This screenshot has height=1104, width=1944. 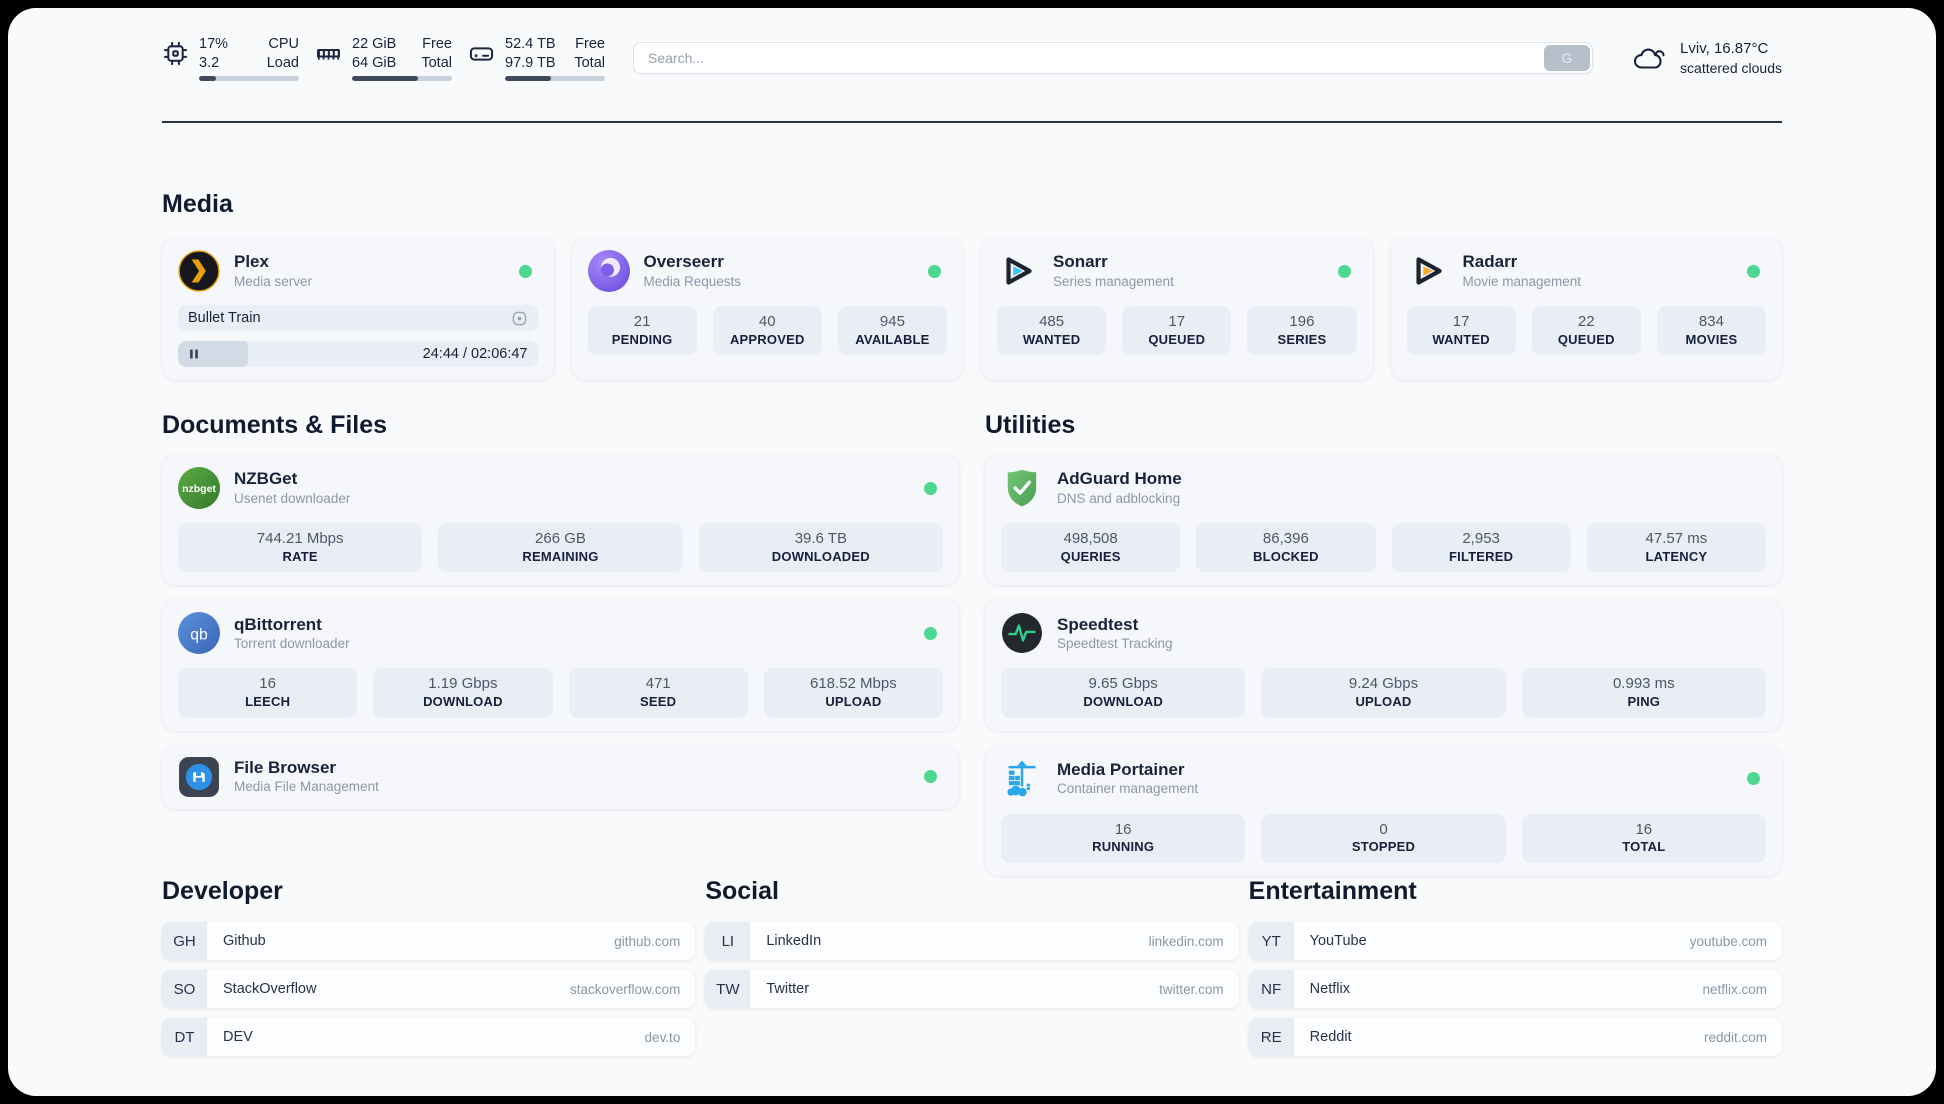 What do you see at coordinates (266, 479) in the screenshot?
I see `app-name: NZBGet` at bounding box center [266, 479].